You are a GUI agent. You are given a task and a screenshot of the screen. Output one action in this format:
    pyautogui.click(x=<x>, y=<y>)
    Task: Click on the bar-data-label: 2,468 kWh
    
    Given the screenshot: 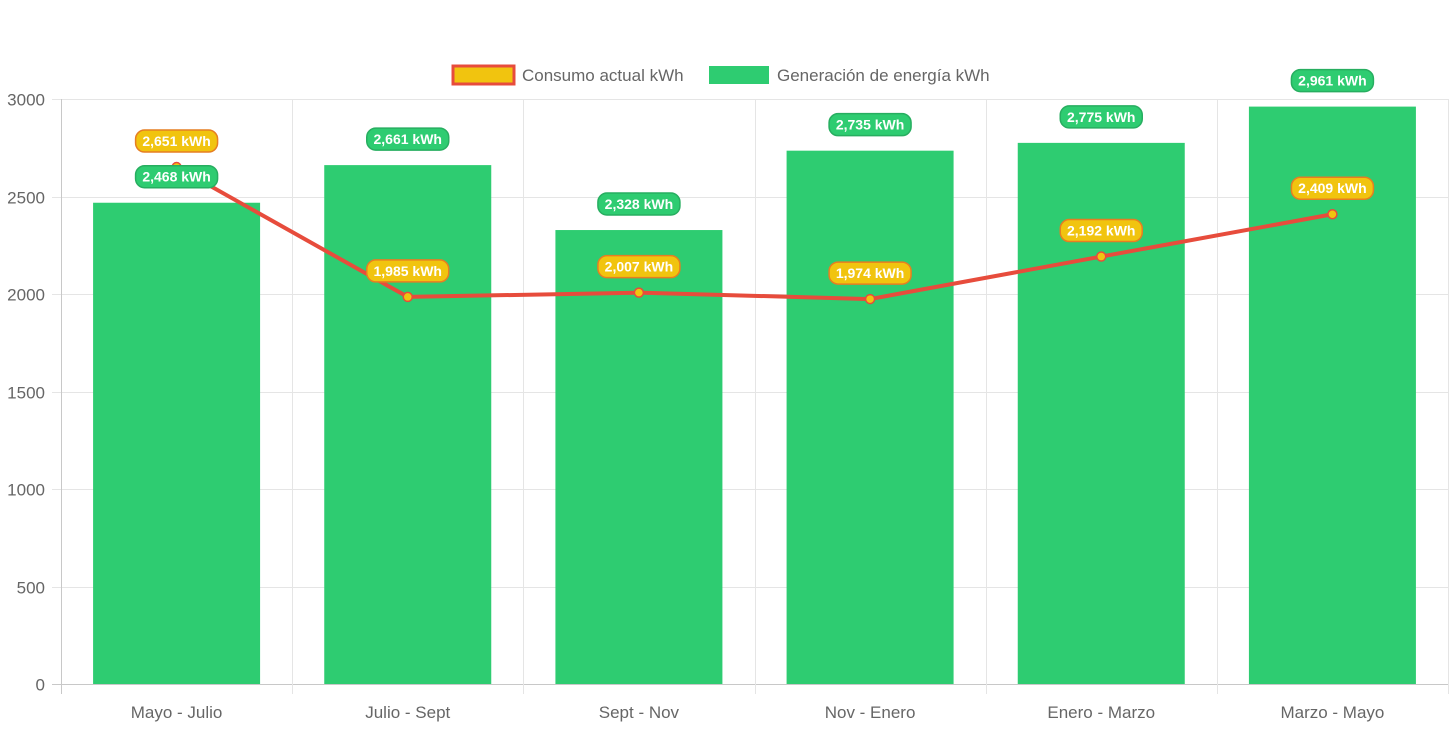 What is the action you would take?
    pyautogui.click(x=176, y=176)
    